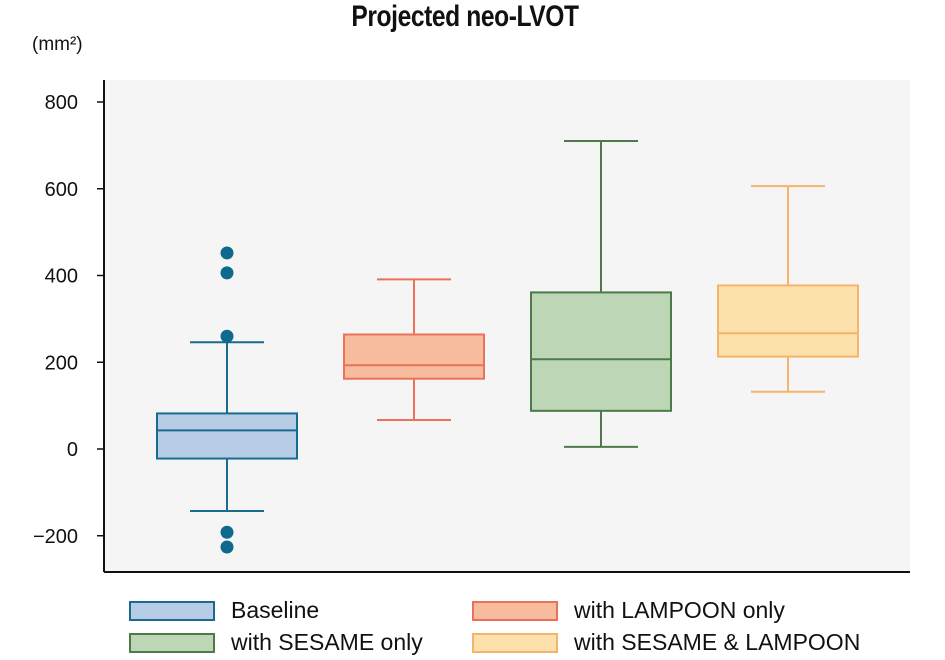 Image resolution: width=945 pixels, height=660 pixels. I want to click on y-tick-label: 800, so click(61, 103).